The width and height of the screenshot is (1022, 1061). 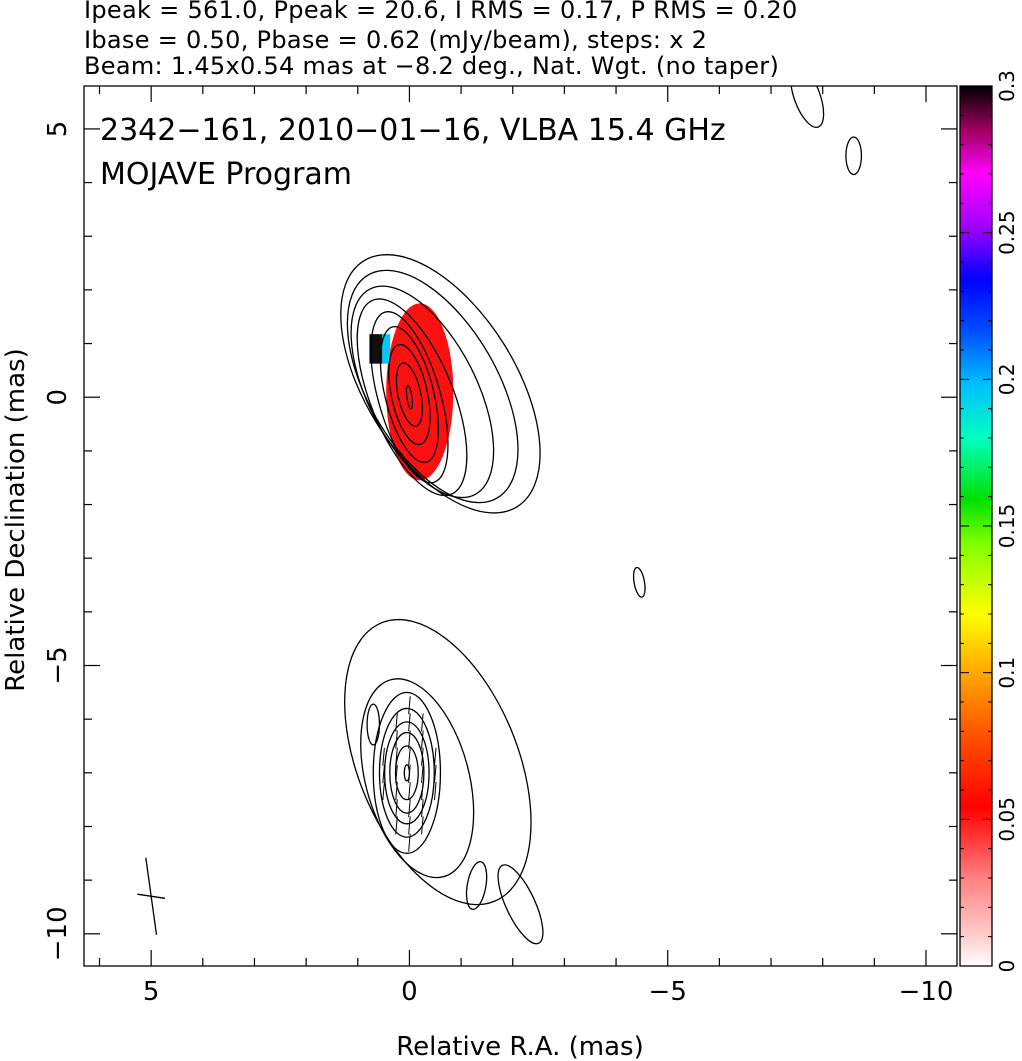 What do you see at coordinates (58, 397) in the screenshot?
I see `y-tick-label: 0` at bounding box center [58, 397].